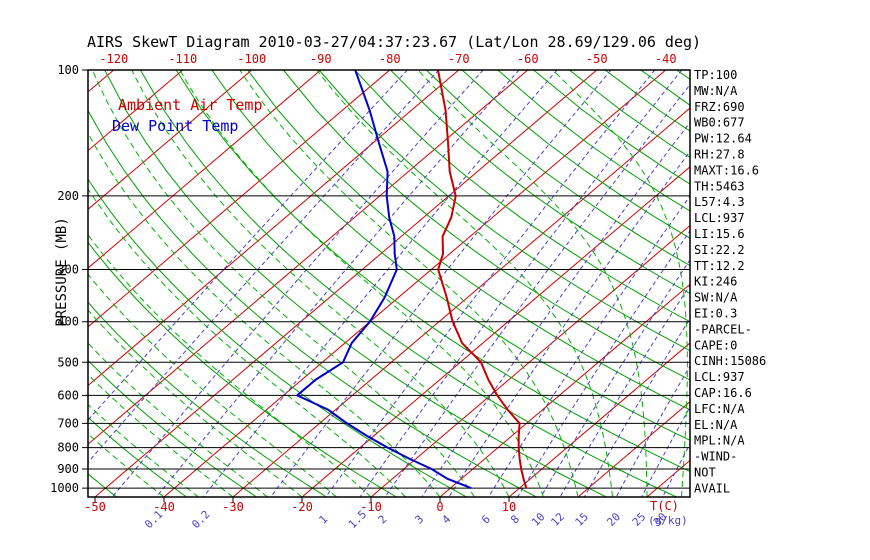 The width and height of the screenshot is (870, 560). I want to click on bottom-temp-label: -20, so click(302, 507).